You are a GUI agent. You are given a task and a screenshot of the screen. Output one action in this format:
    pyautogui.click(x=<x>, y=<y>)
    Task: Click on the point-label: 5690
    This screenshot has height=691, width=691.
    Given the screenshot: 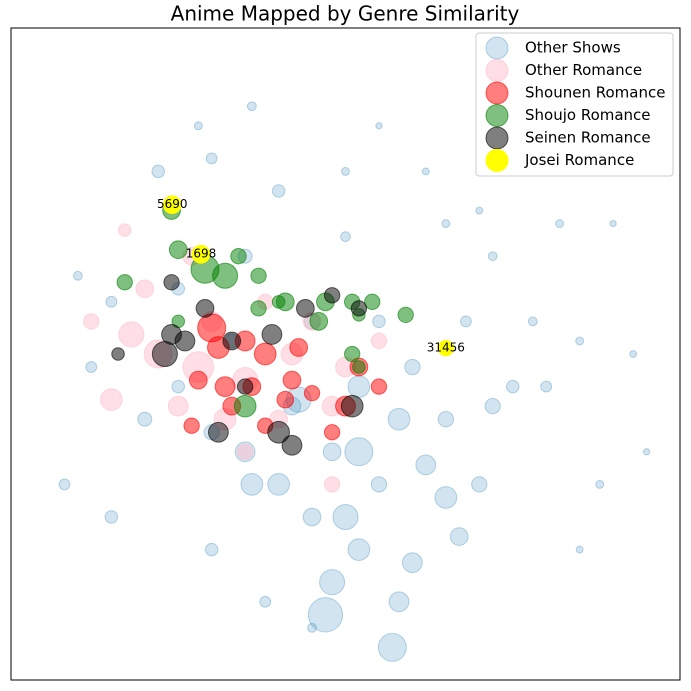 What is the action you would take?
    pyautogui.click(x=172, y=204)
    